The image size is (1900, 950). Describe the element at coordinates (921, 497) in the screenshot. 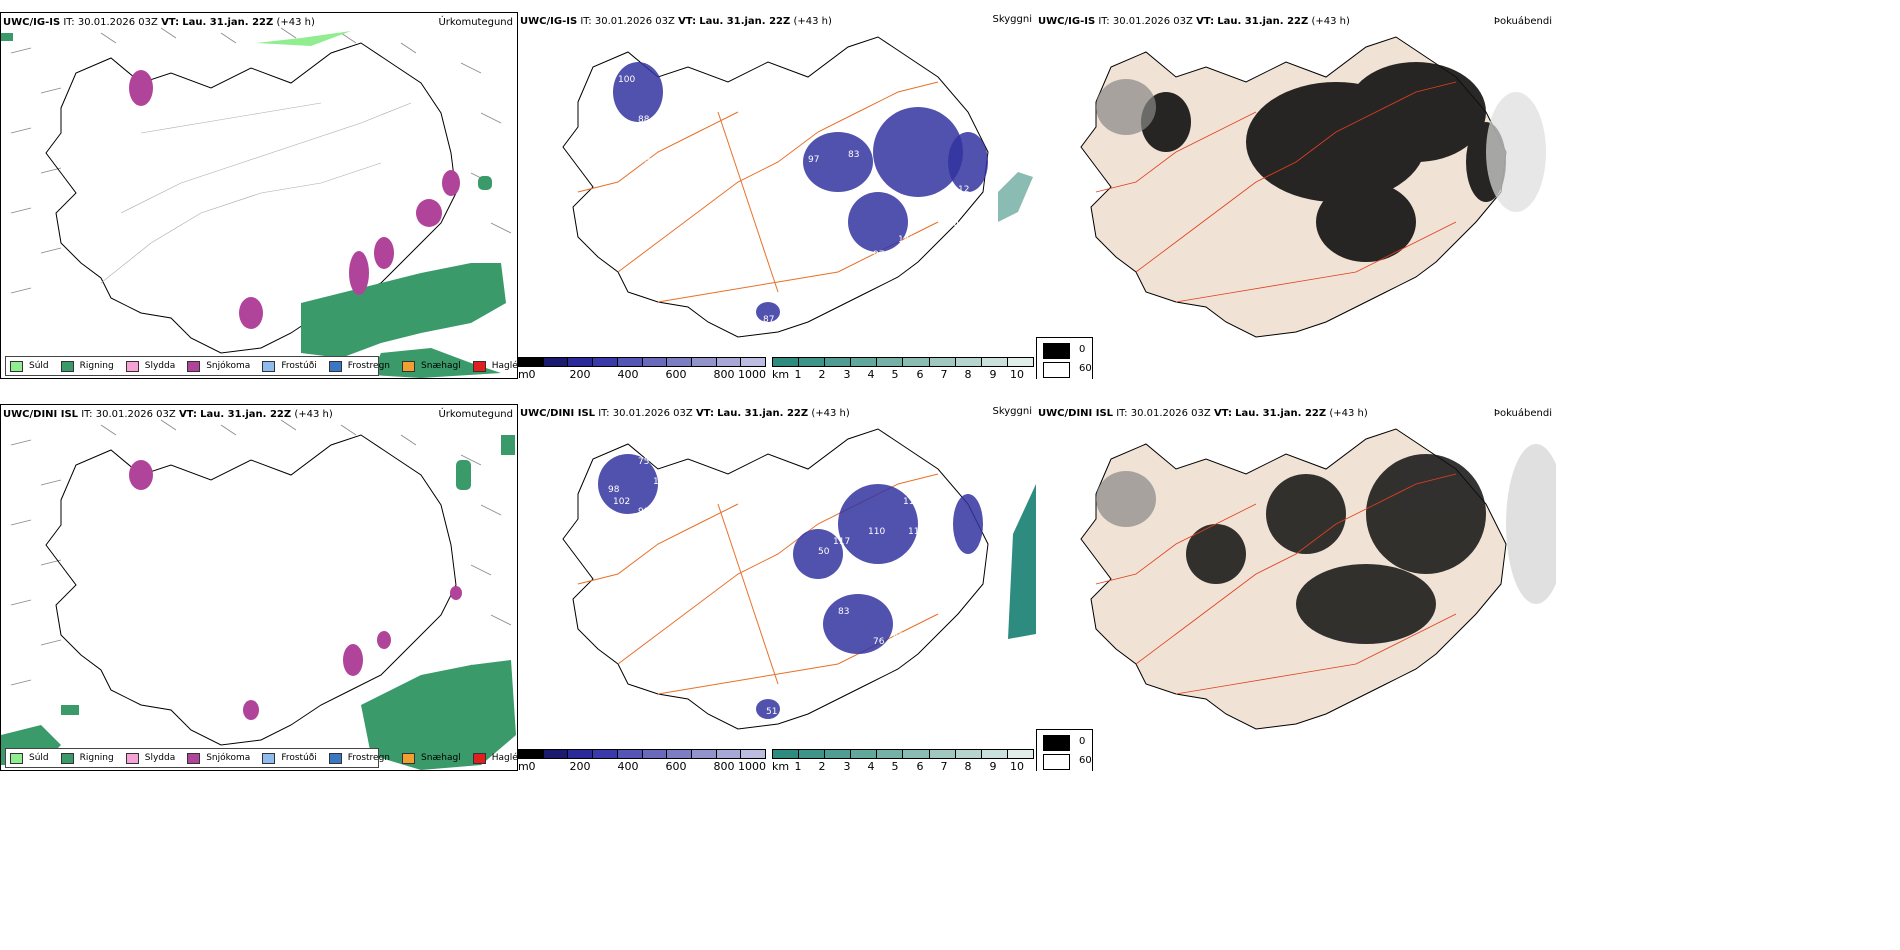

I see `station-value-label: 103` at that location.